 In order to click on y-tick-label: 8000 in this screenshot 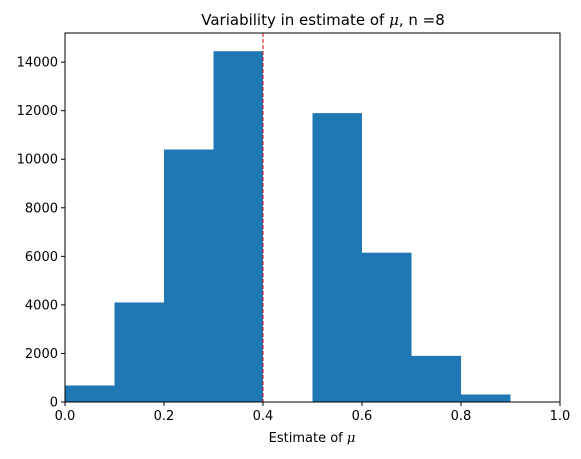, I will do `click(41, 208)`.